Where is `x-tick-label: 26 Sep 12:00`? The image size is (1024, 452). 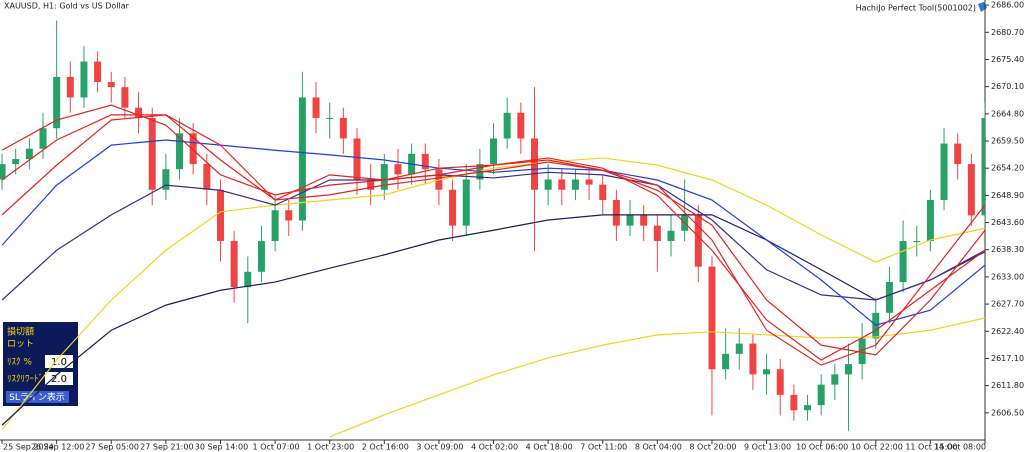
x-tick-label: 26 Sep 12:00 is located at coordinates (57, 447).